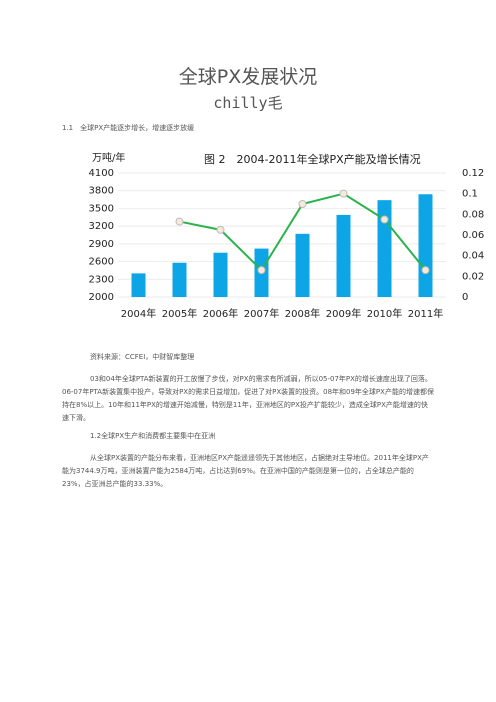  What do you see at coordinates (248, 103) in the screenshot?
I see `author: chilly毛` at bounding box center [248, 103].